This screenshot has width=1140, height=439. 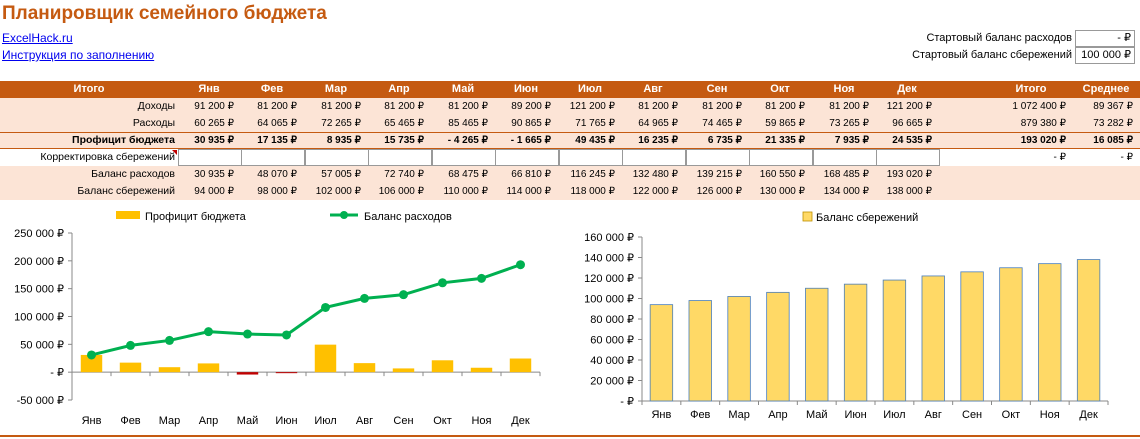 What do you see at coordinates (272, 89) in the screenshot?
I see `month-header: Фев` at bounding box center [272, 89].